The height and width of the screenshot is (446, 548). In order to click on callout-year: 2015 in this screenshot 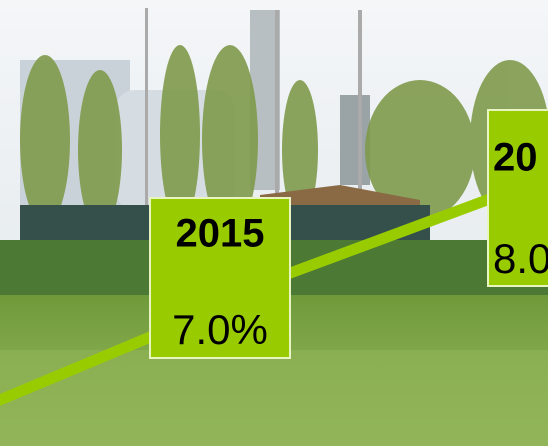, I will do `click(220, 234)`.